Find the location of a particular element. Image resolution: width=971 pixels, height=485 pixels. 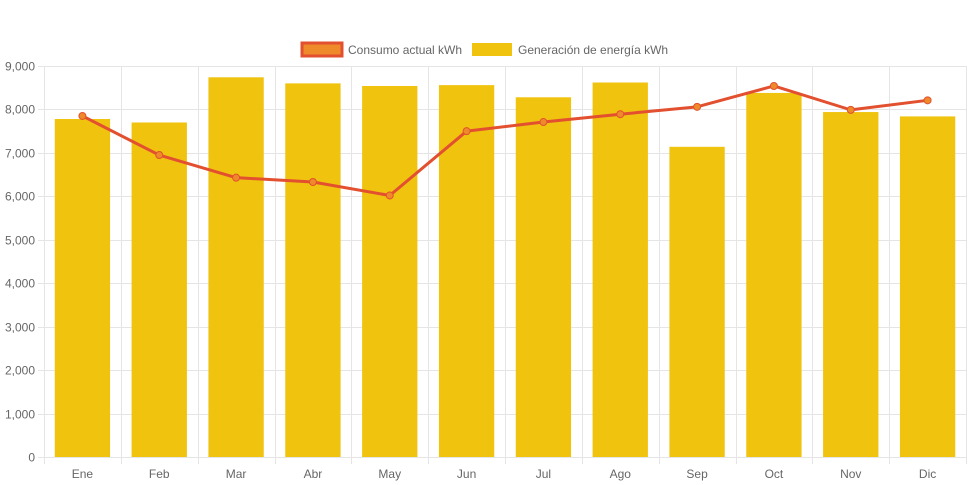

x-tick-label: Jun is located at coordinates (466, 474).